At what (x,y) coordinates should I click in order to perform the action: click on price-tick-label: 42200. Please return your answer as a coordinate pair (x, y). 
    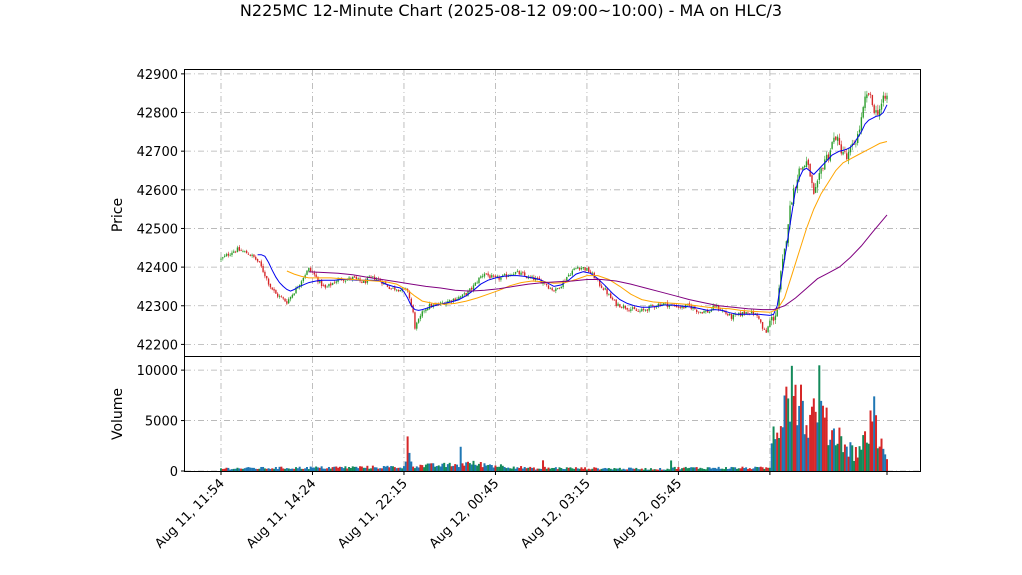
    Looking at the image, I should click on (157, 345).